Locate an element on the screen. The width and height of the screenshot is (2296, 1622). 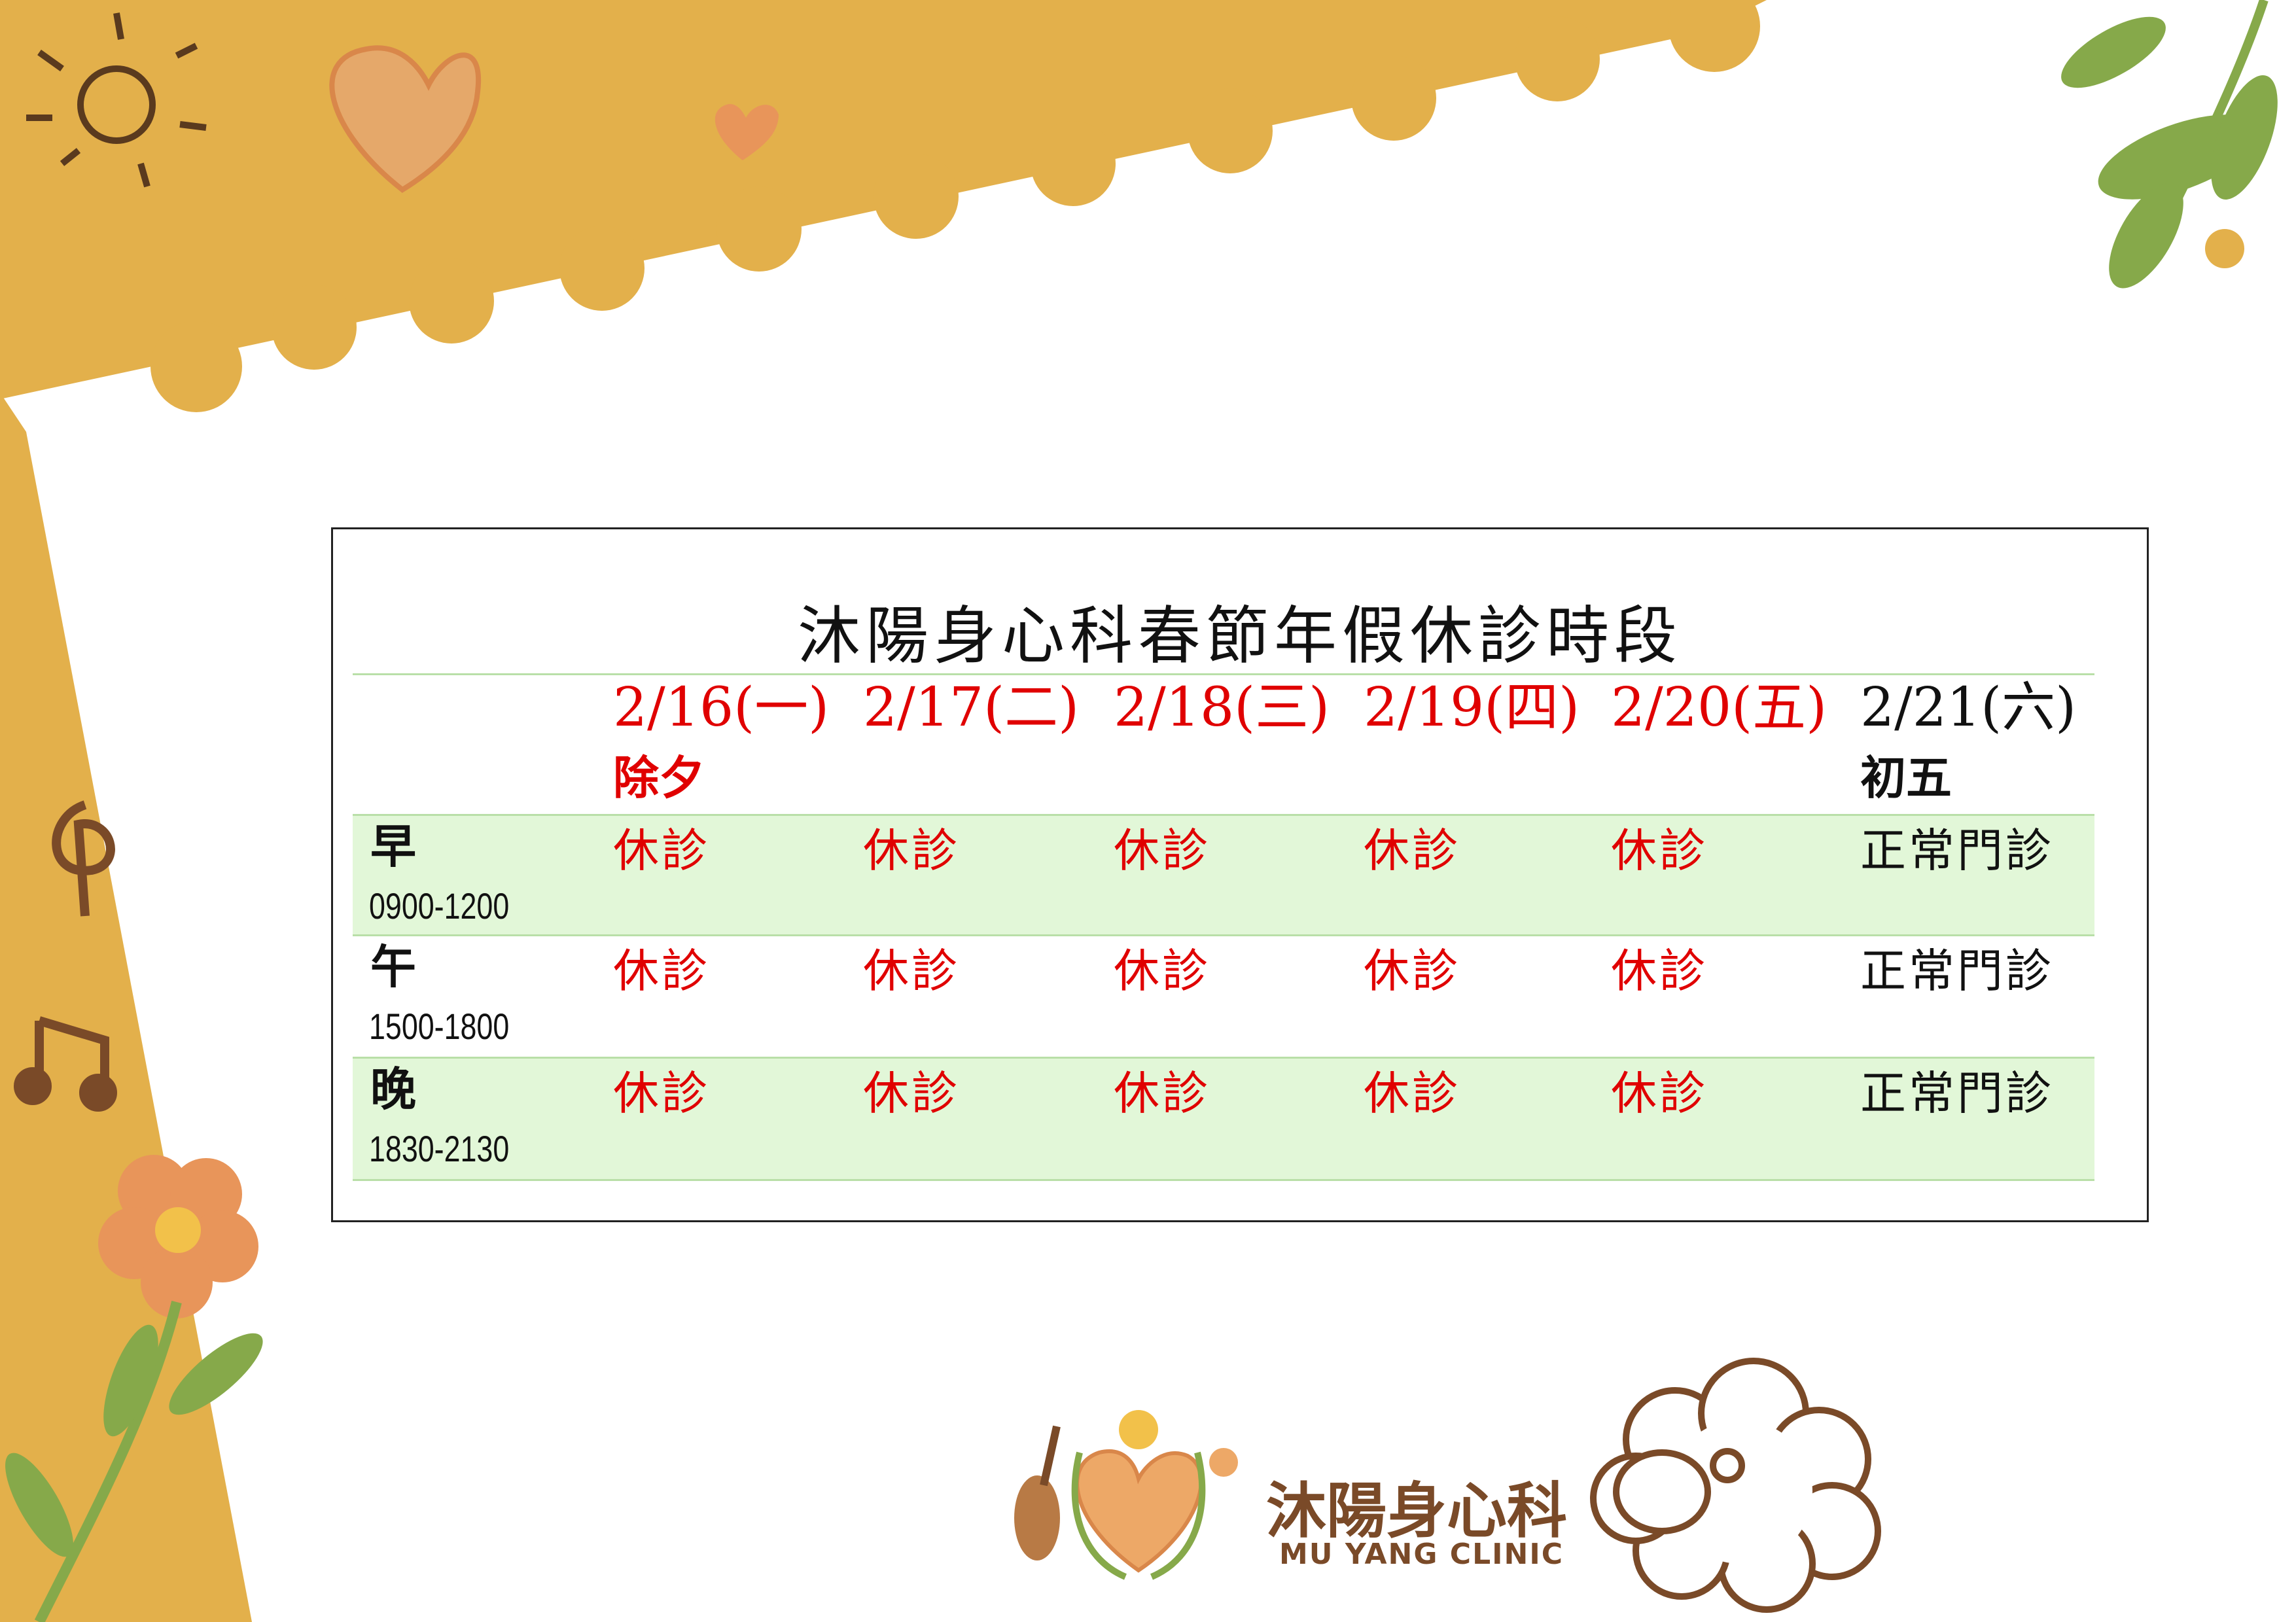
row-time: 1830-2130 is located at coordinates (440, 1148).